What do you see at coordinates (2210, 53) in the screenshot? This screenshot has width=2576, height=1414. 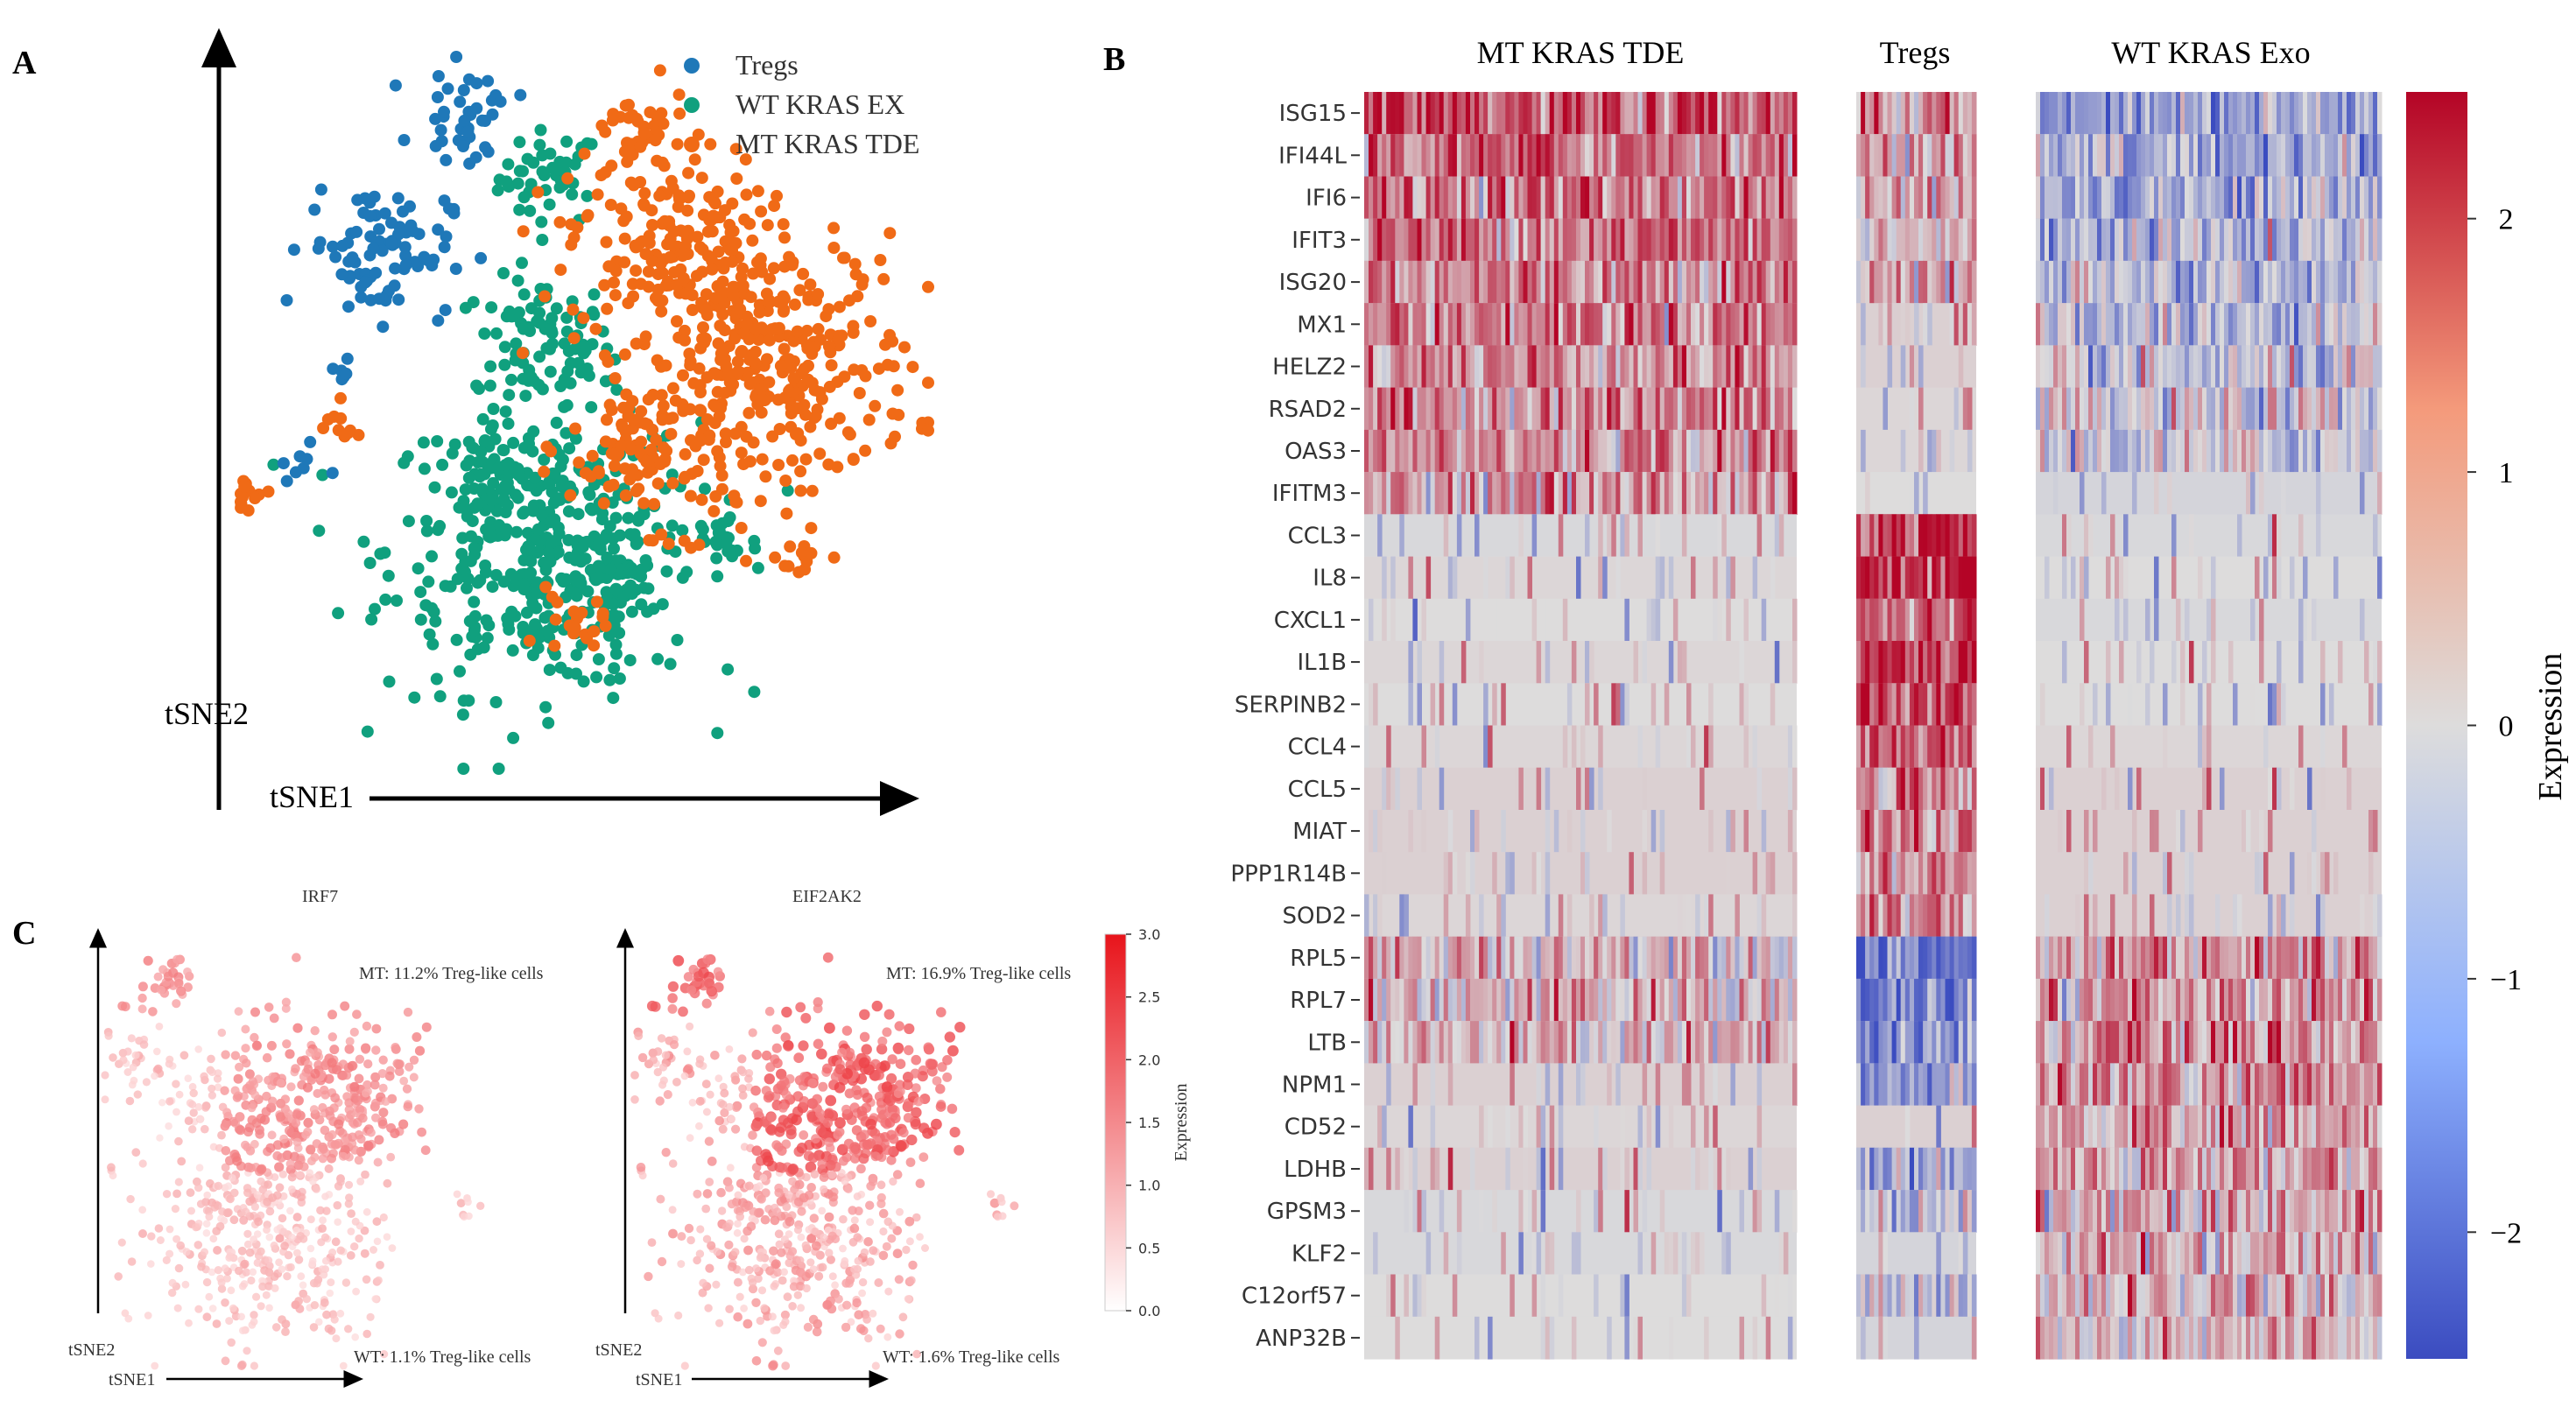 I see `group-title-wt: WT KRAS Exo` at bounding box center [2210, 53].